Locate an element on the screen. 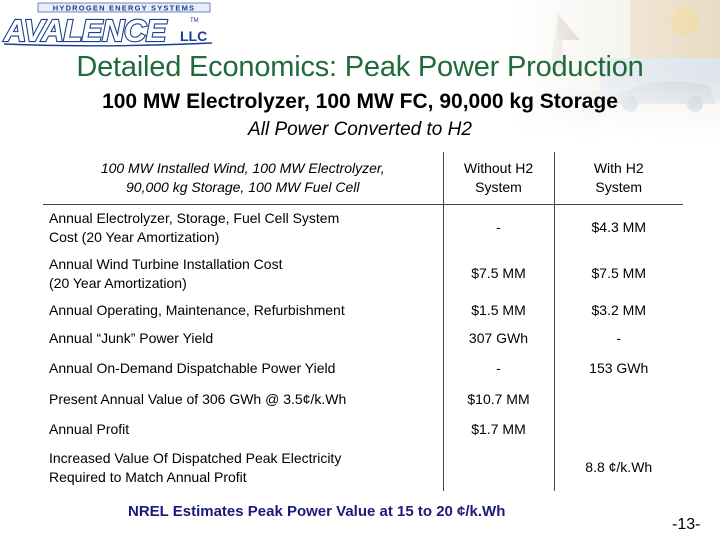 The image size is (720, 540). row-label-line1: Annual Wind Turbine Installation Cost is located at coordinates (166, 263).